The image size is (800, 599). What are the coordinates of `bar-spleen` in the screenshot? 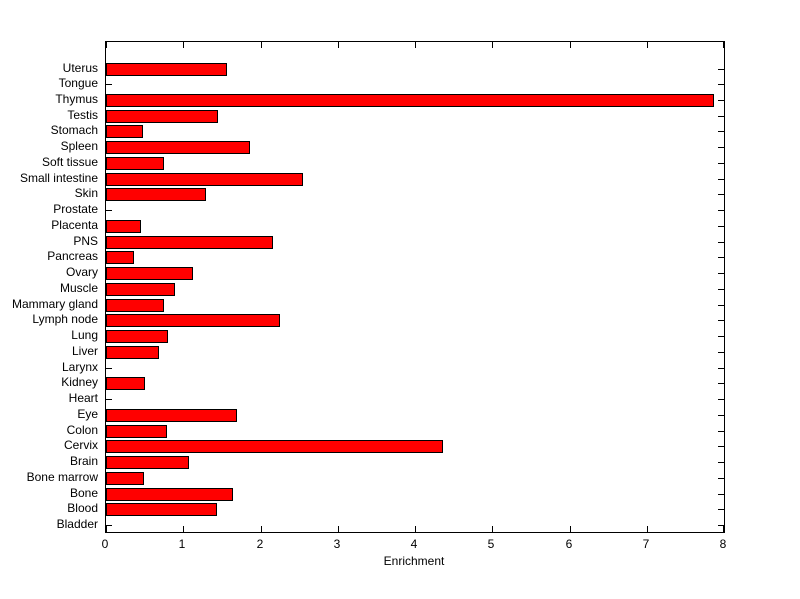 It's located at (178, 148).